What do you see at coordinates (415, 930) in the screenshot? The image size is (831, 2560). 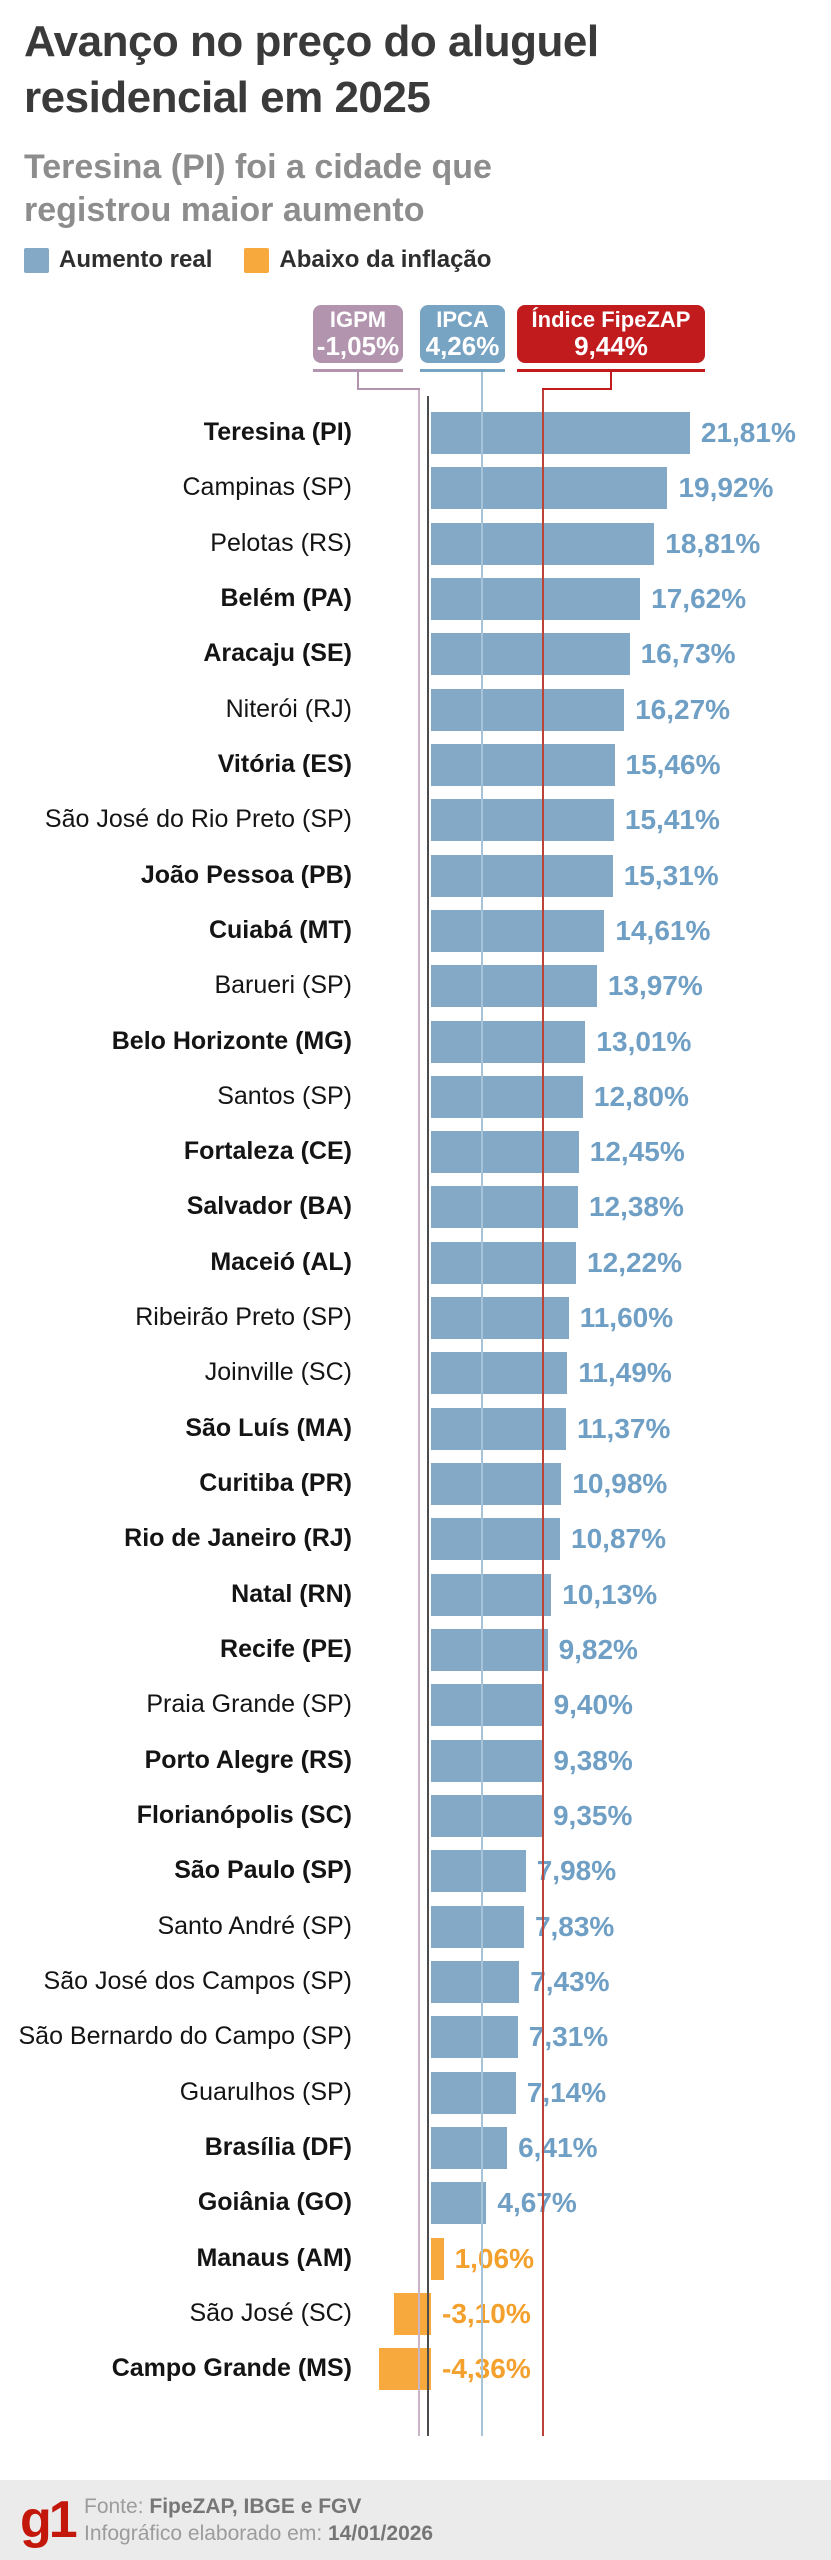 I see `bar-row: Cuiabá (MT) 14,61%` at bounding box center [415, 930].